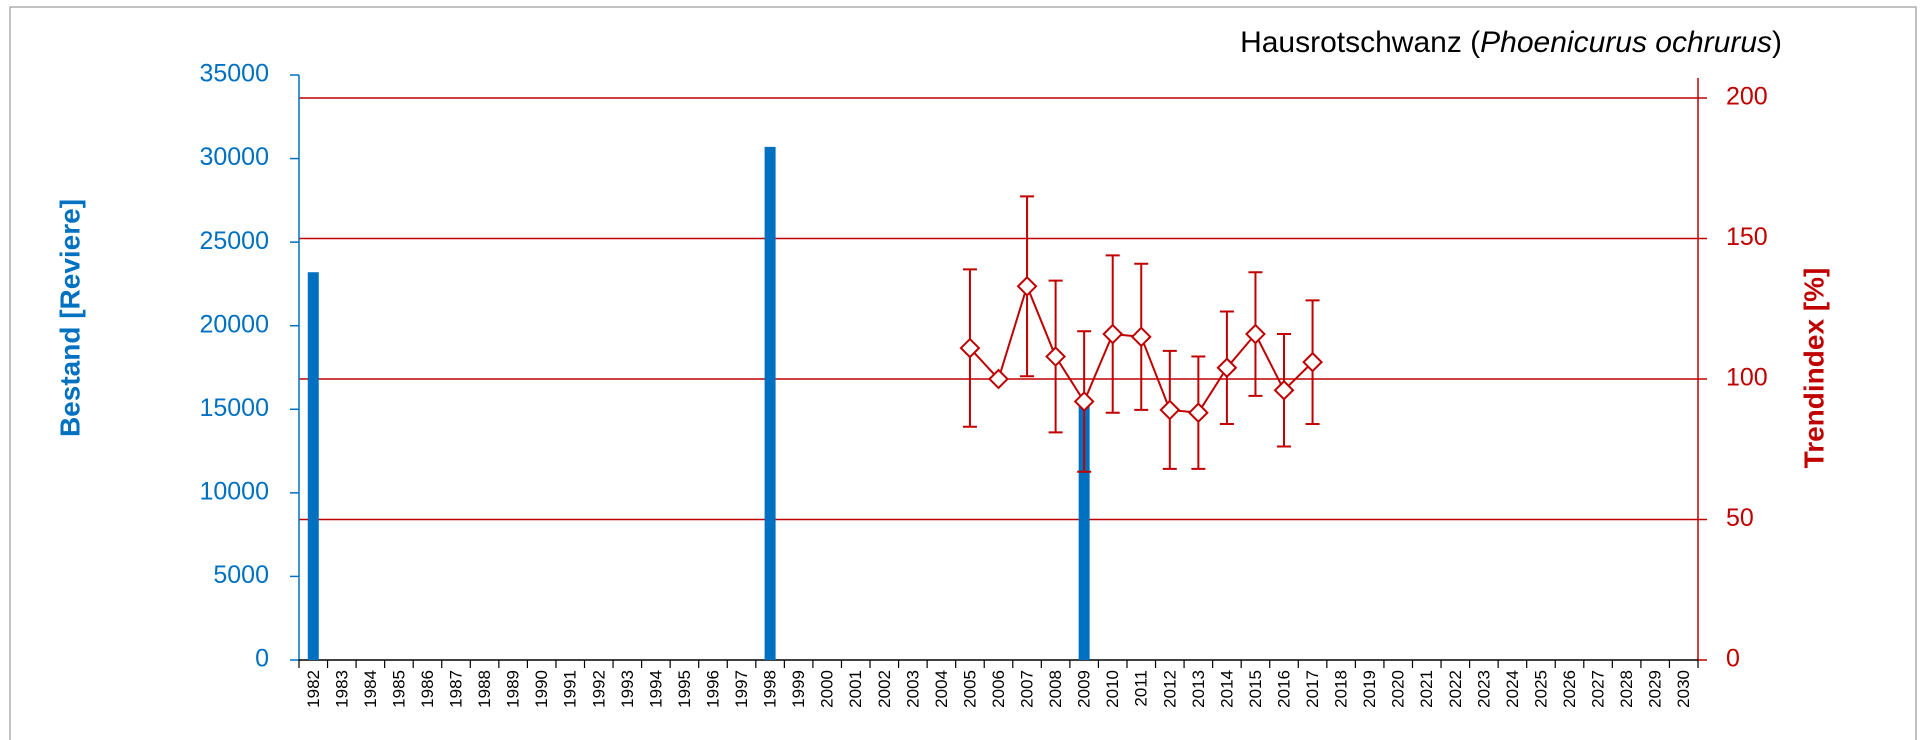 This screenshot has height=740, width=1928. I want to click on x-tick-label: 2014, so click(1226, 689).